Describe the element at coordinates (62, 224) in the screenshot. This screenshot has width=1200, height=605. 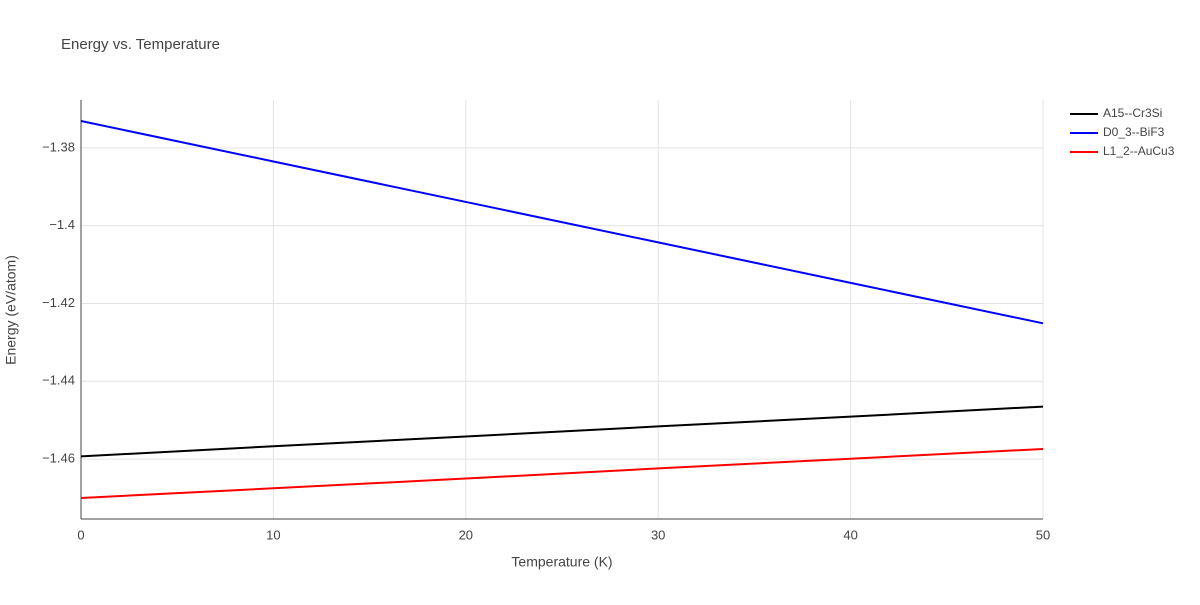
I see `y-tick-label: −1.4` at that location.